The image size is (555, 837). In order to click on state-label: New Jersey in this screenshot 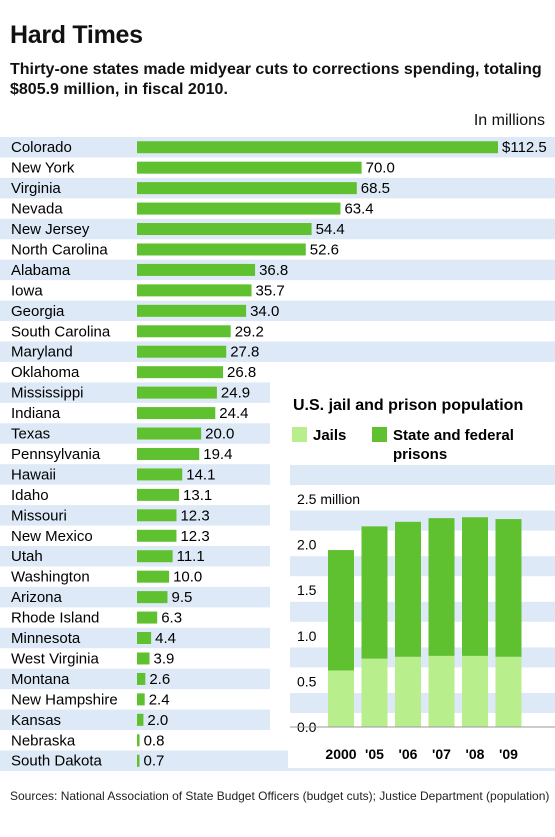, I will do `click(50, 229)`.